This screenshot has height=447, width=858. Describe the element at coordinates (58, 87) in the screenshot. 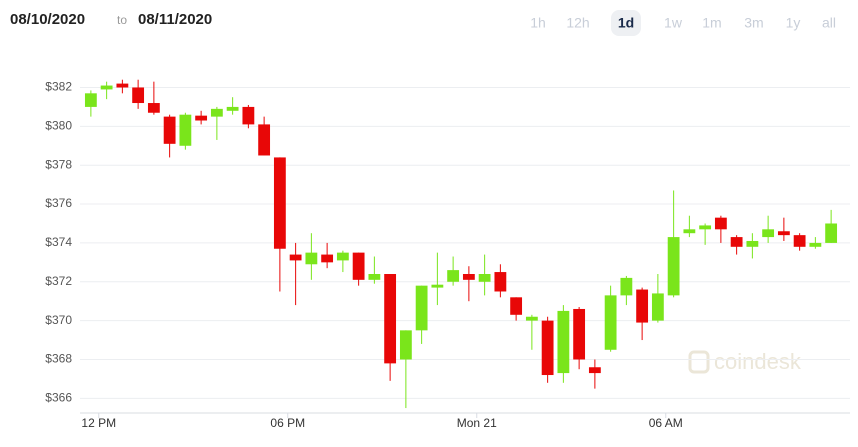

I see `y-tick-label: $382` at that location.